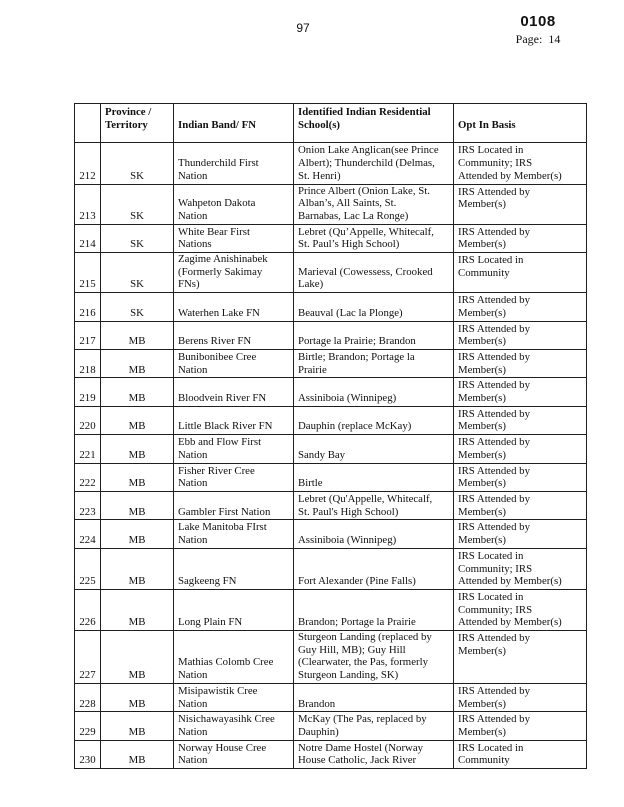 This screenshot has width=624, height=807. I want to click on cell-band: Gambler First Nation, so click(233, 505).